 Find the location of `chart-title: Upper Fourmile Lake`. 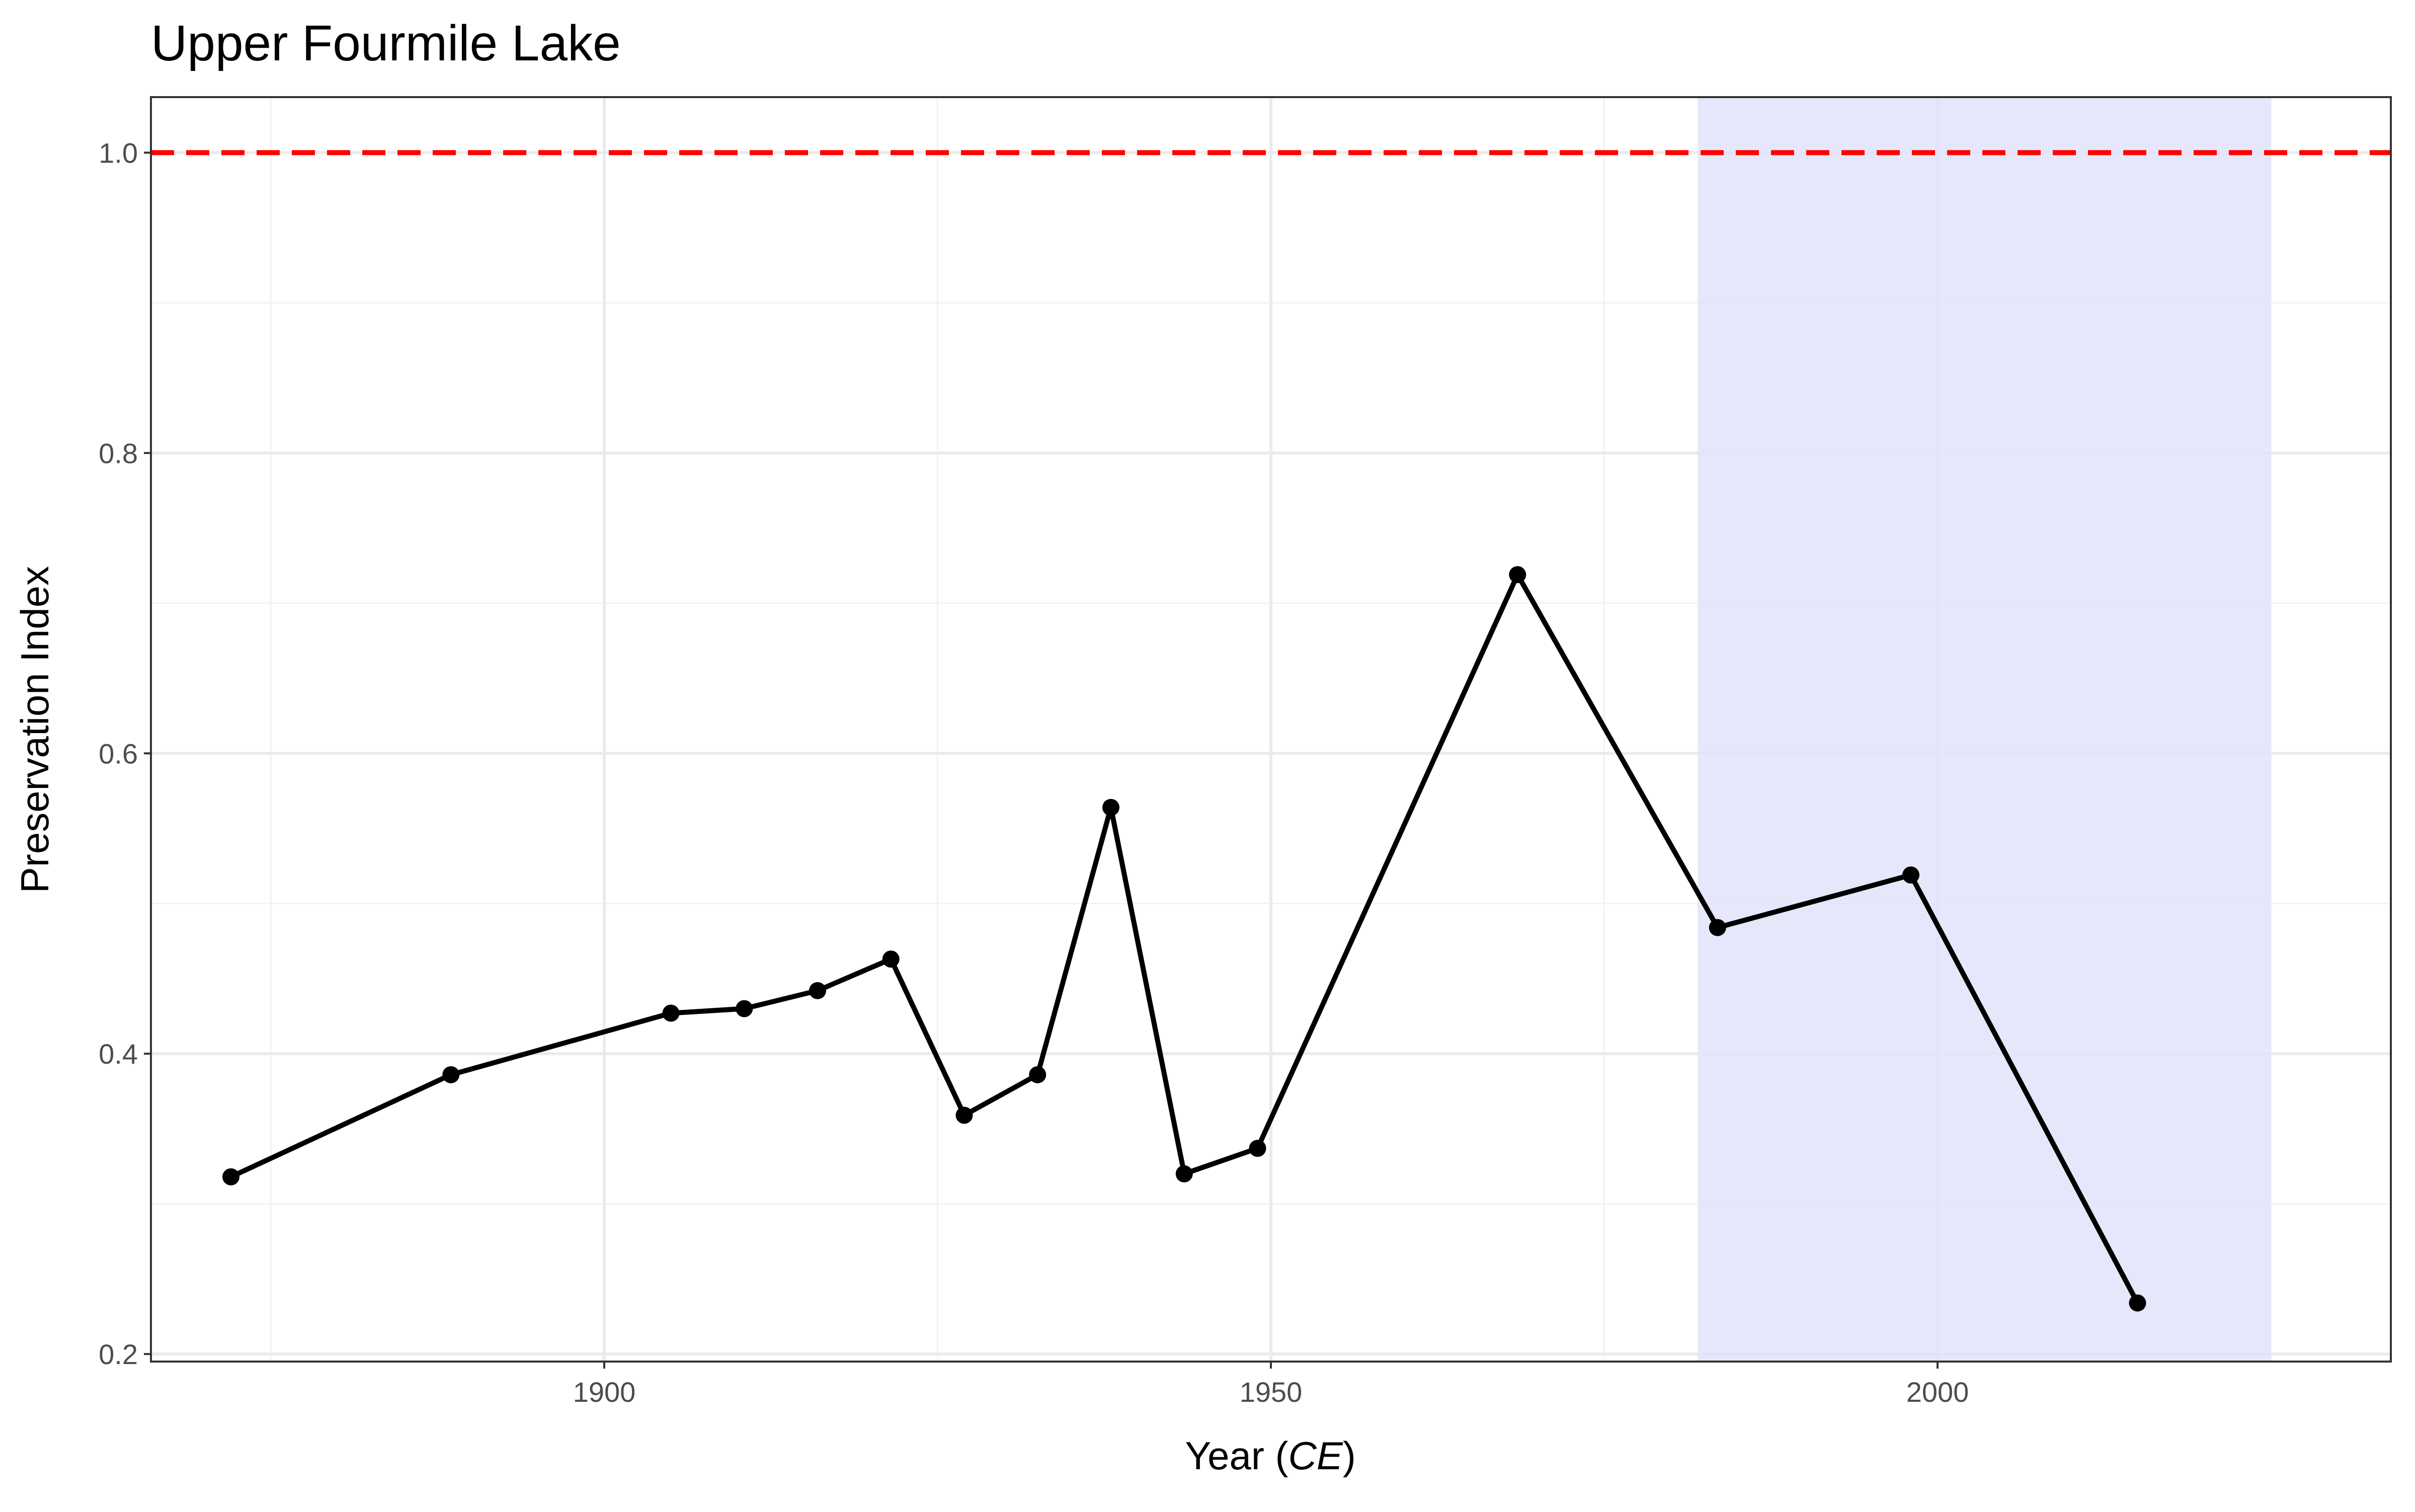

chart-title: Upper Fourmile Lake is located at coordinates (386, 43).